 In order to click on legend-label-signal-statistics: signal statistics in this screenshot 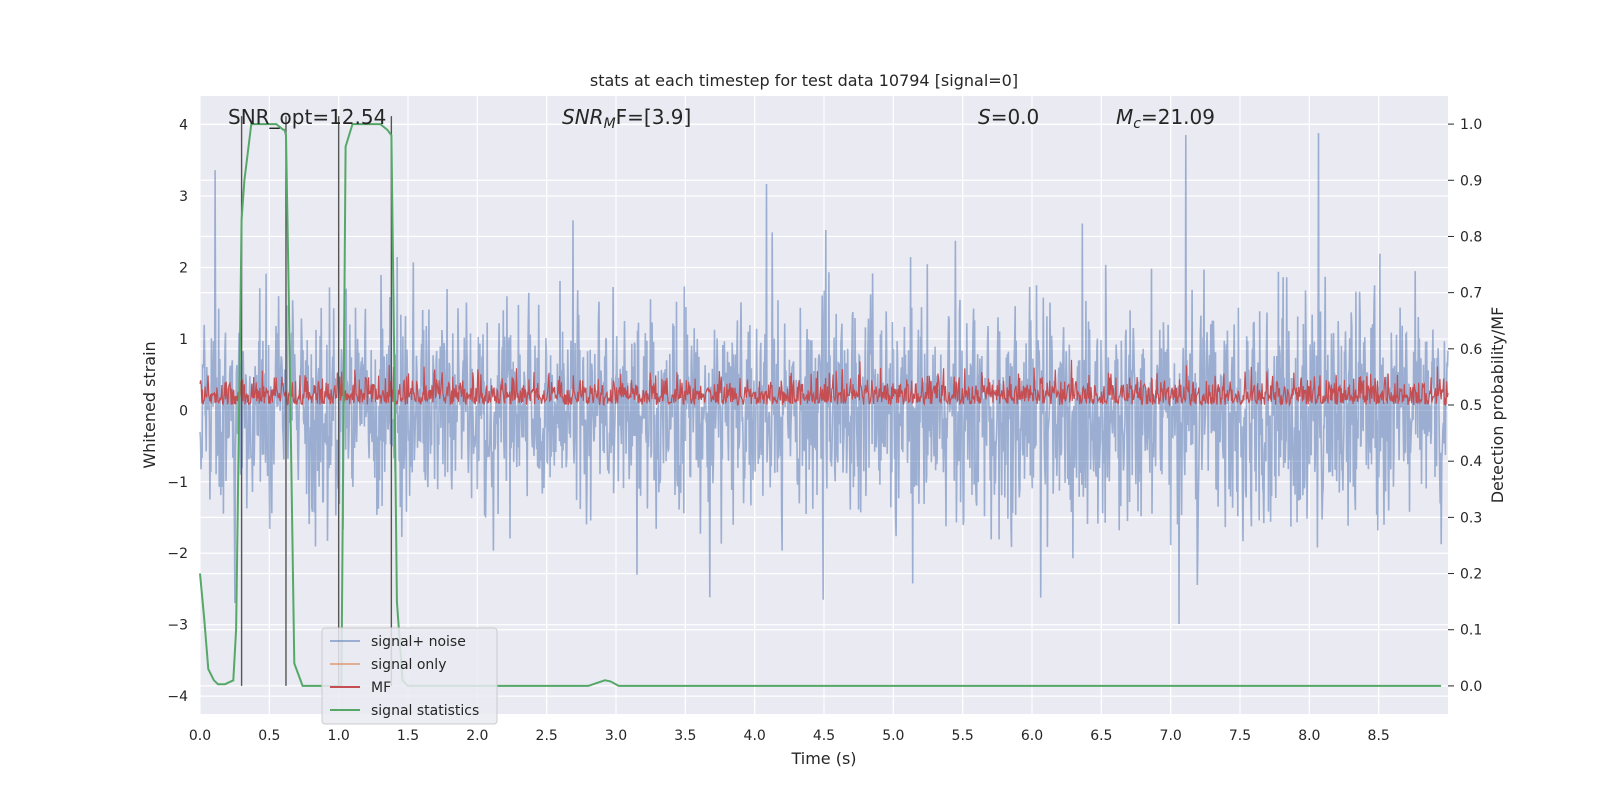, I will do `click(425, 711)`.